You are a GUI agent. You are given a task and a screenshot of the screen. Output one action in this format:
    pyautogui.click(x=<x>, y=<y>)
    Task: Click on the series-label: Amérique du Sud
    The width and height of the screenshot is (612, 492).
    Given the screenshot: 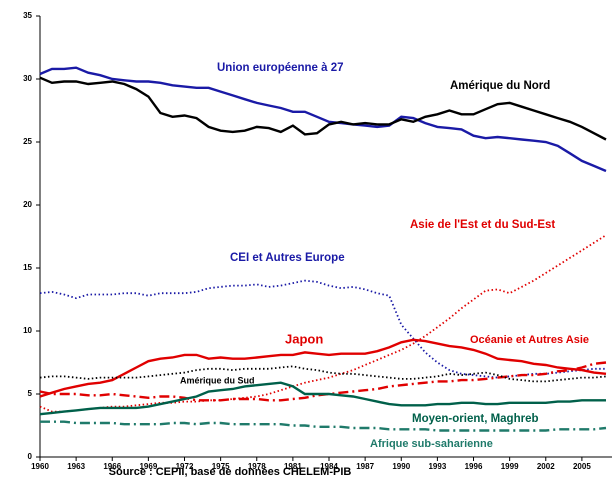 What is the action you would take?
    pyautogui.click(x=217, y=380)
    